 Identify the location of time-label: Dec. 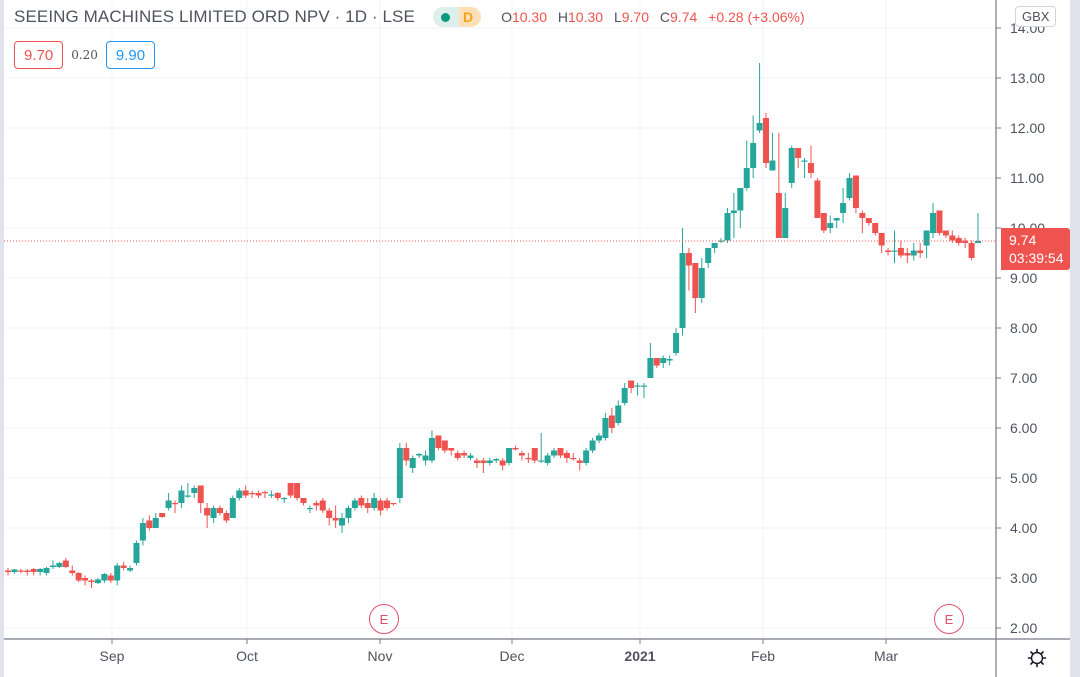
(512, 656).